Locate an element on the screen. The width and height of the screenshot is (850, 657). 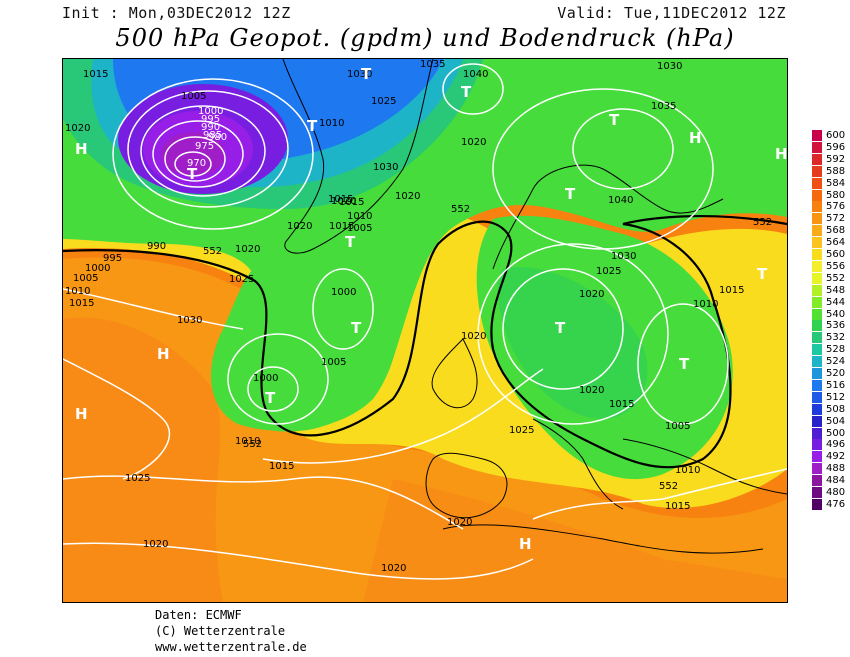
footer-copyright: (C) Wetterzentrale is located at coordinates (220, 631).